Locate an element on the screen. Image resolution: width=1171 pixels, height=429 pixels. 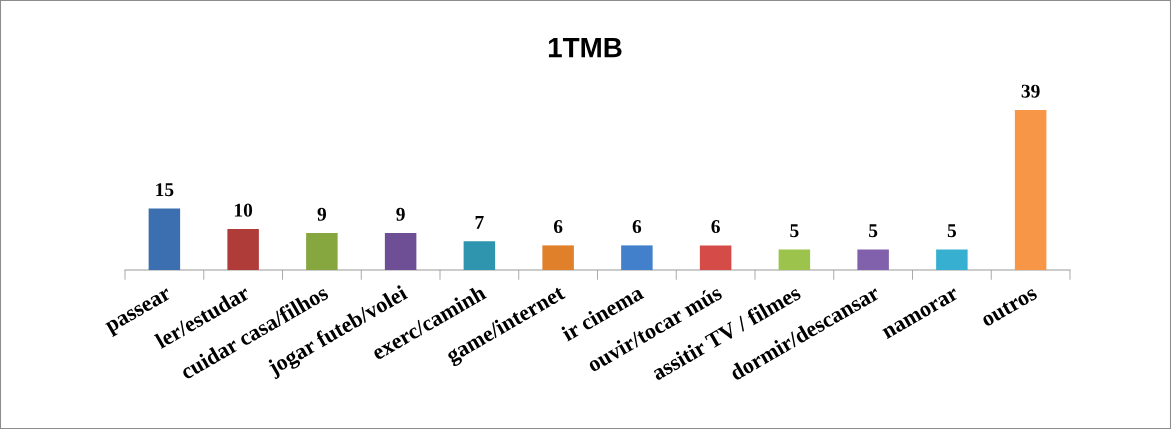
data-label: 7 is located at coordinates (479, 222).